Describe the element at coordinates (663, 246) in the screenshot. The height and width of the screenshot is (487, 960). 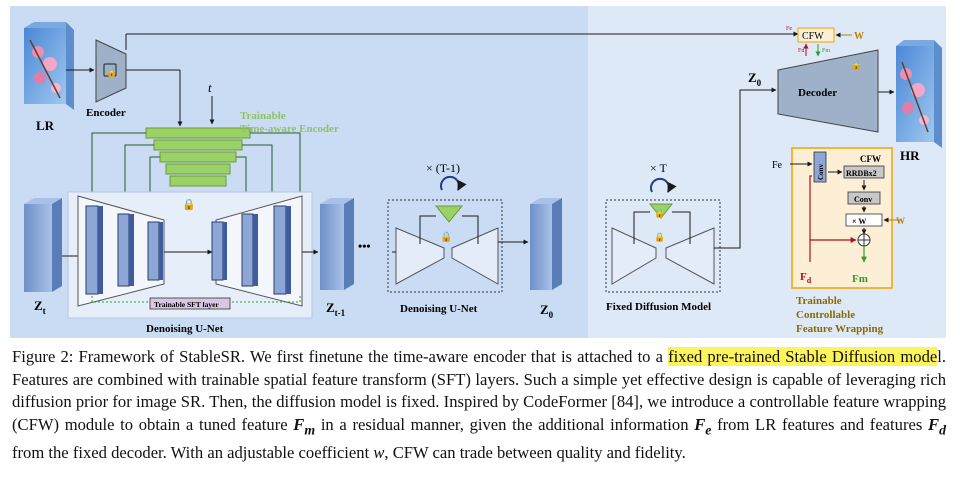
I see `fixed-diffusion-box` at that location.